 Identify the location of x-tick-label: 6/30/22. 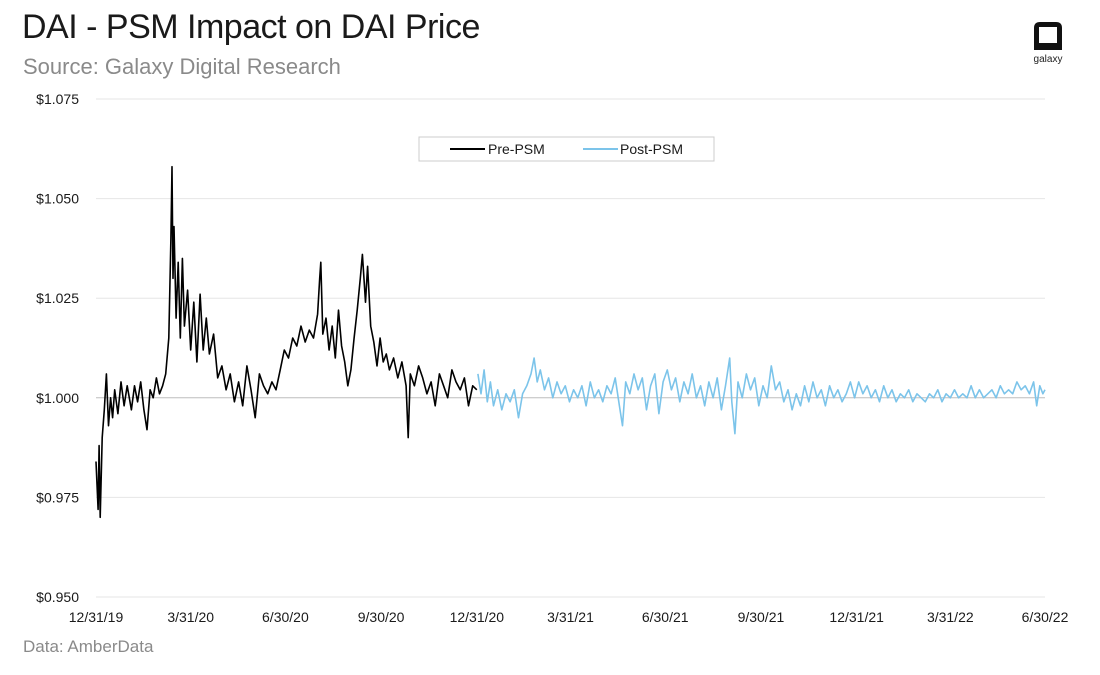
(1045, 617).